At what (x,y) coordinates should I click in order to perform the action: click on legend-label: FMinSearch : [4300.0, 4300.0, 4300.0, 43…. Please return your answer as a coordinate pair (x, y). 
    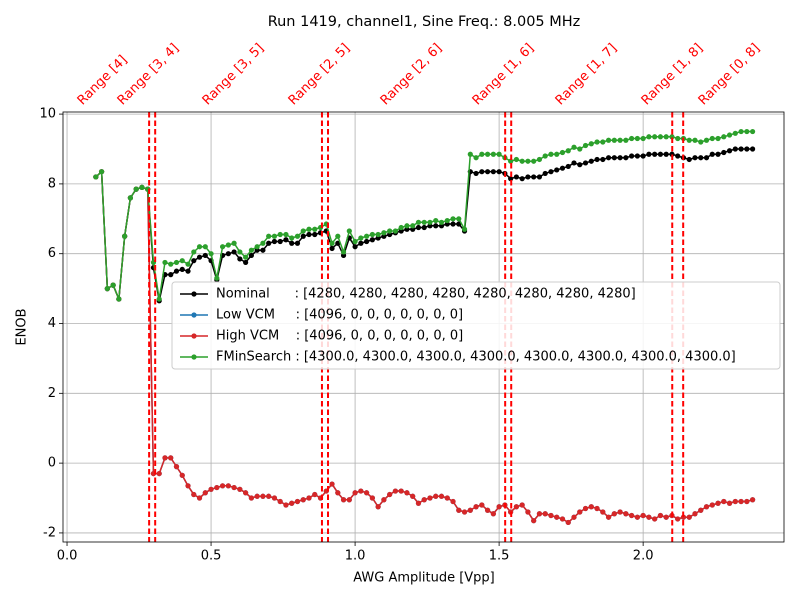
    Looking at the image, I should click on (476, 357).